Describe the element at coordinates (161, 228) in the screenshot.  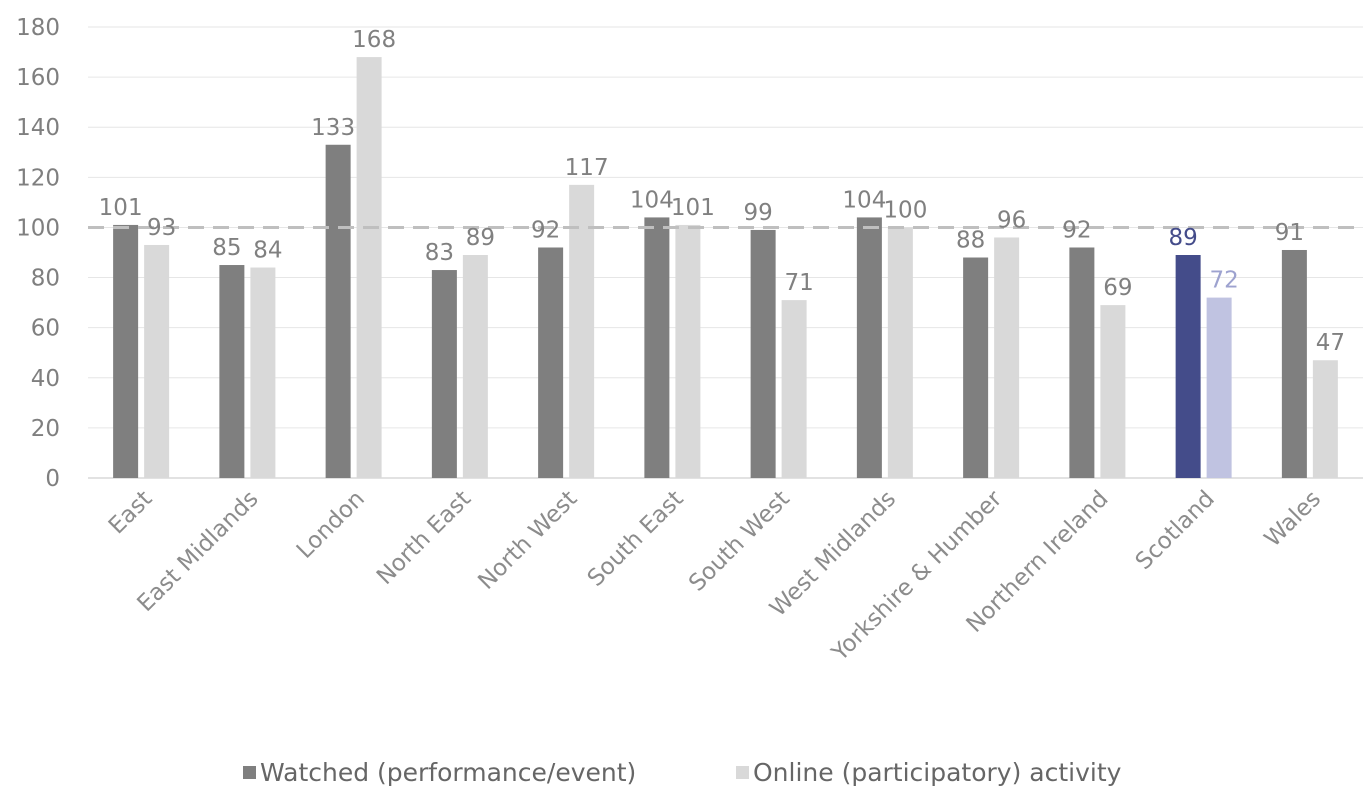
I see `data-label: 93` at that location.